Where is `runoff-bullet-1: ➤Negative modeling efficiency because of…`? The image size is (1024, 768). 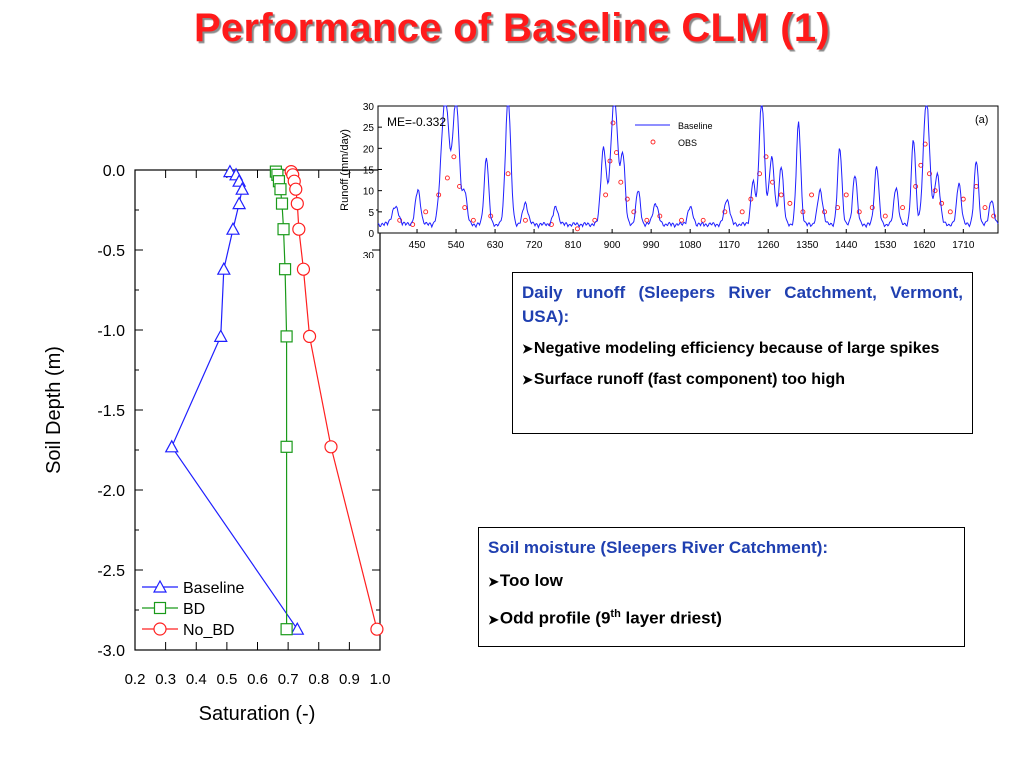
runoff-bullet-1: ➤Negative modeling efficiency because of… is located at coordinates (742, 349).